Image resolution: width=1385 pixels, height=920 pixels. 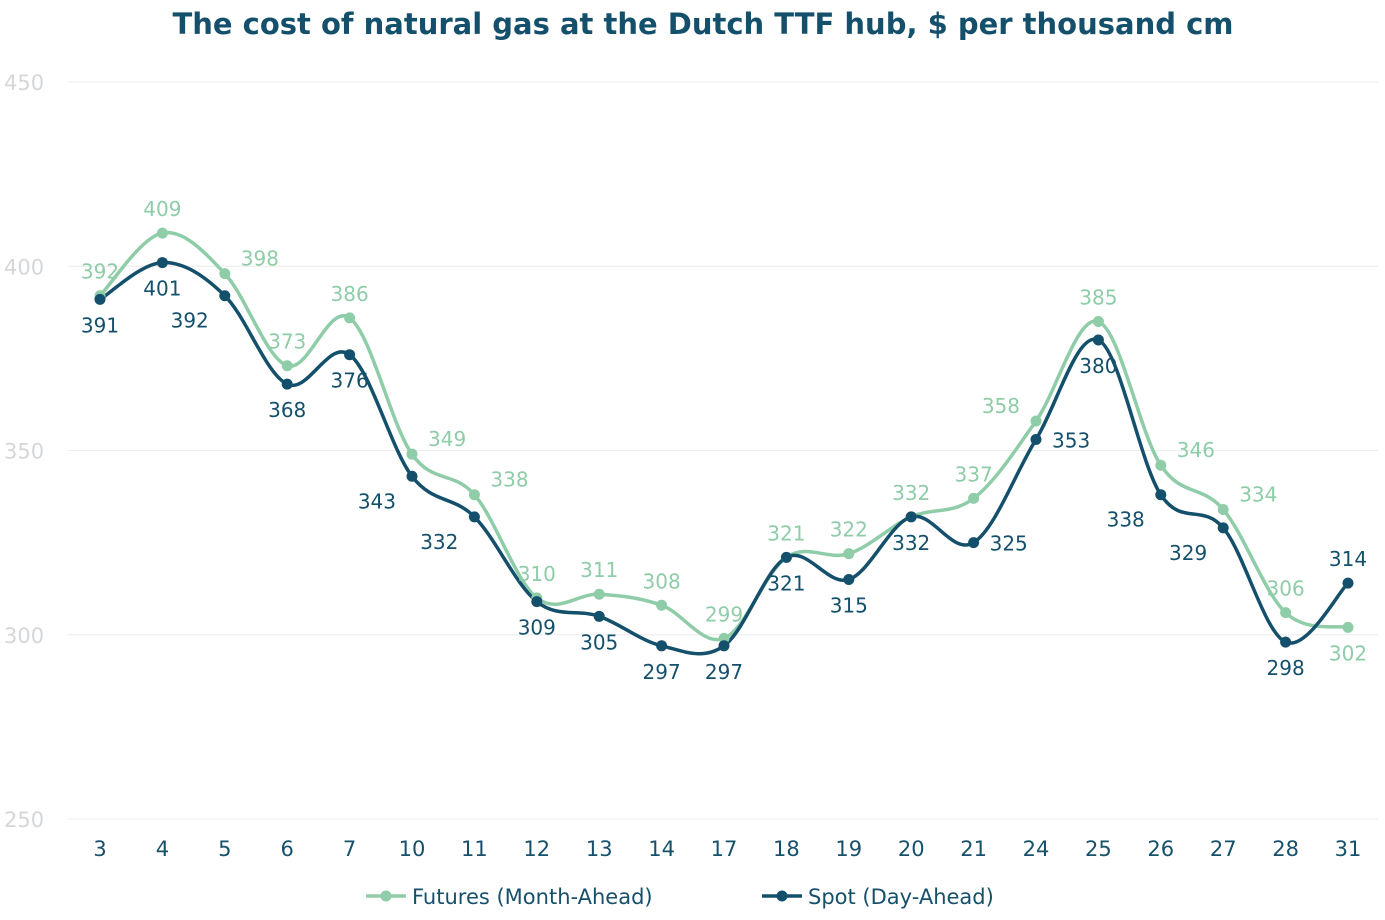 What do you see at coordinates (24, 636) in the screenshot?
I see `y-tick-label: 300` at bounding box center [24, 636].